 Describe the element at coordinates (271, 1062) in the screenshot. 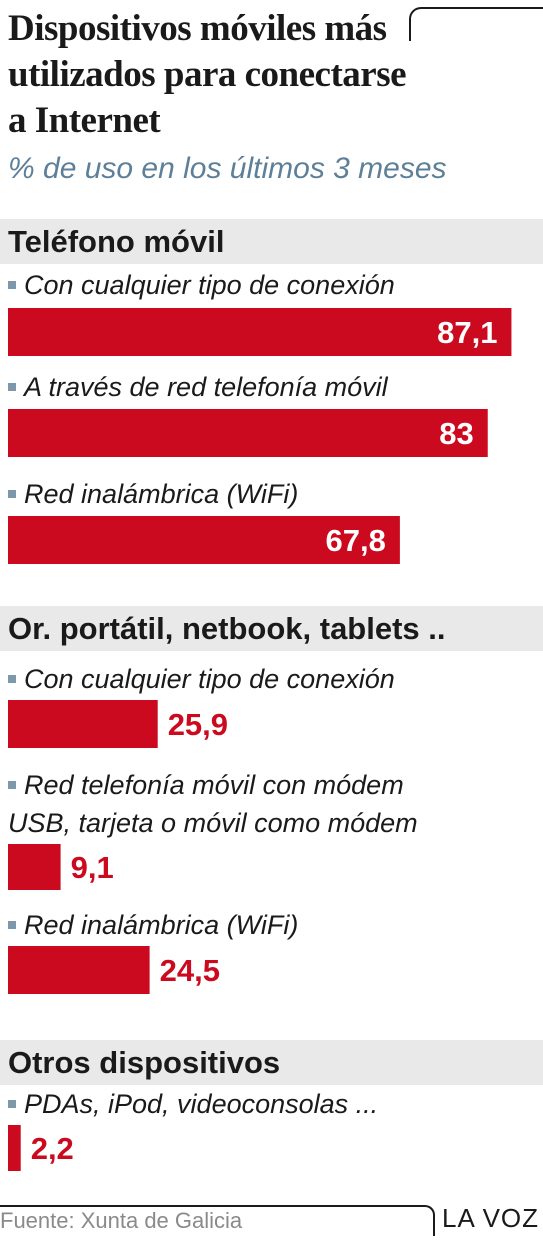

I see `section-header-otros: Otros dispositivos` at that location.